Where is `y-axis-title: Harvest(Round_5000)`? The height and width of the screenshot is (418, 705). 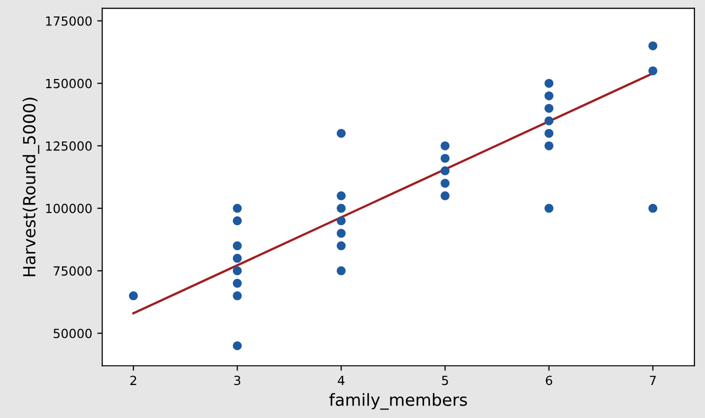
y-axis-title: Harvest(Round_5000) is located at coordinates (31, 187).